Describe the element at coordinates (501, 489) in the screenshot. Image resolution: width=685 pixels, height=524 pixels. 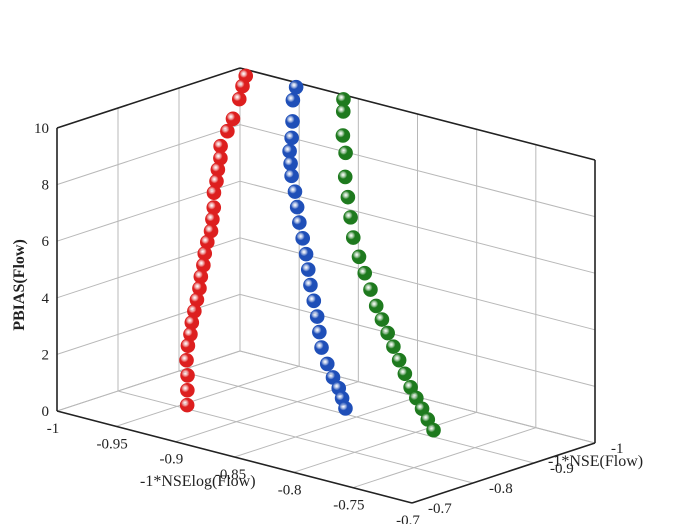
I see `y-tick-label: -0.8` at that location.